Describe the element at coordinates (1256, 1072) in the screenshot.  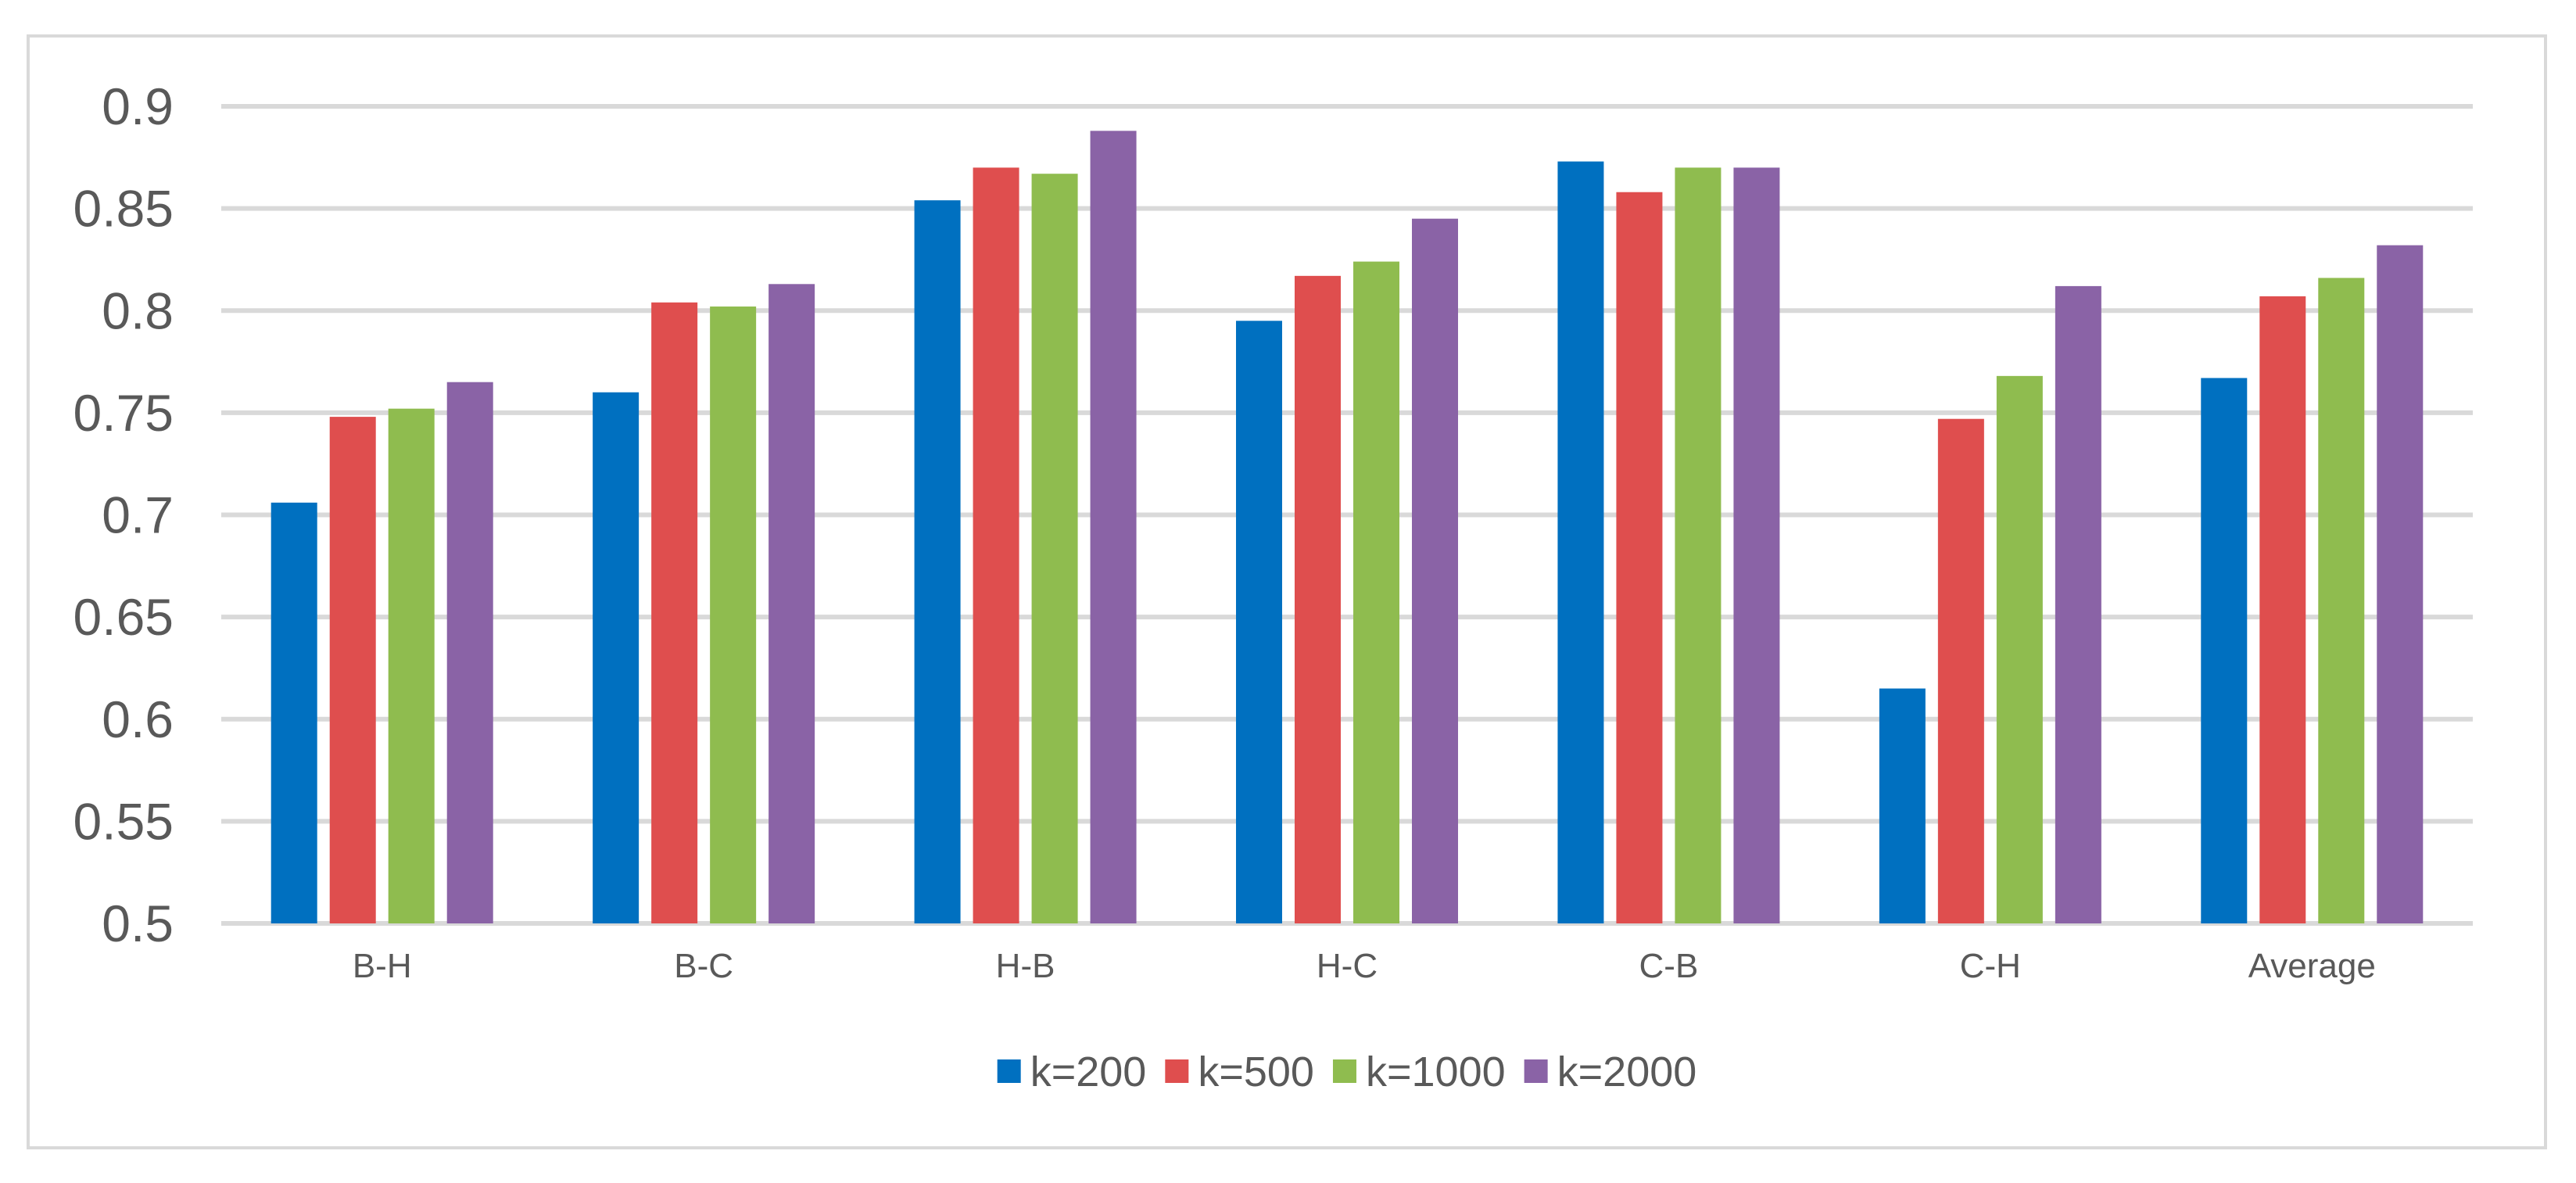
I see `legend-label: k=500` at that location.